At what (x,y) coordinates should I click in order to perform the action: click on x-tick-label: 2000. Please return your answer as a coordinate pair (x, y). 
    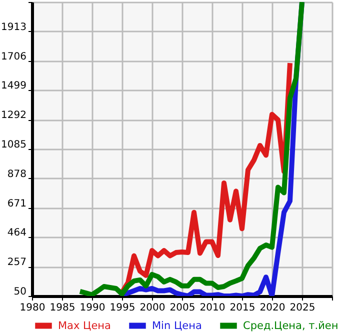
    Looking at the image, I should click on (153, 308).